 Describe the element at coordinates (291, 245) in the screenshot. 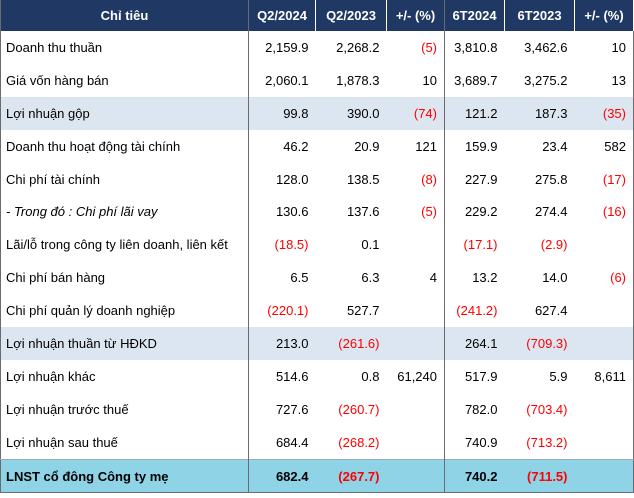

I see `cell-value: (18.5)` at that location.